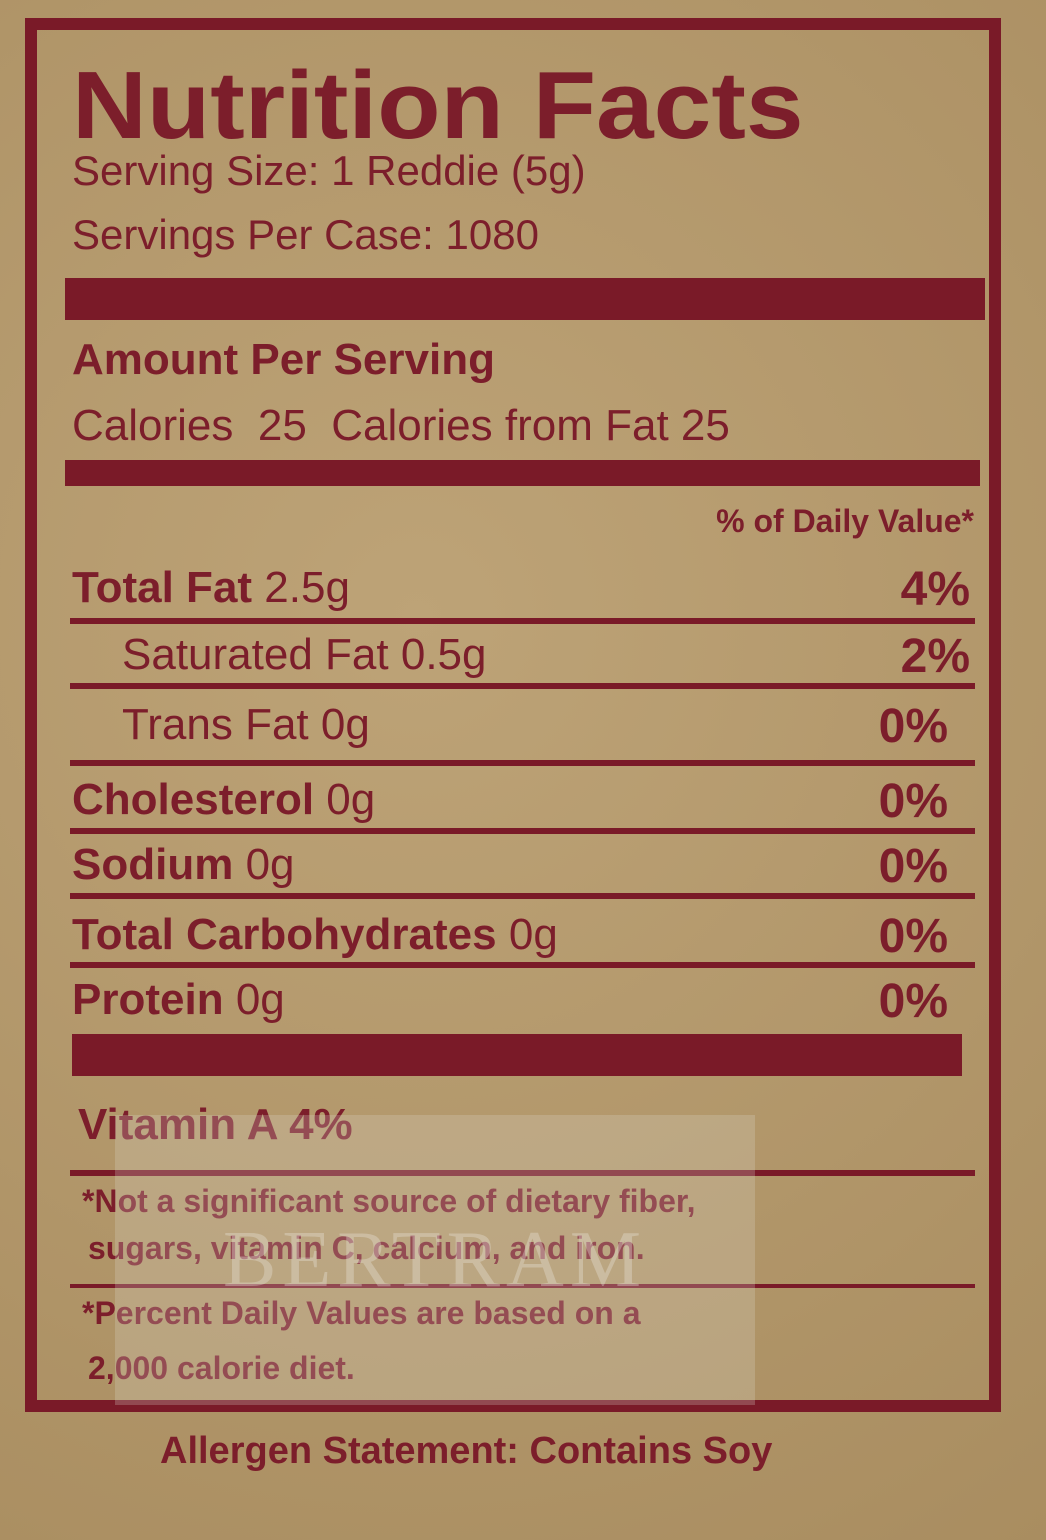 The width and height of the screenshot is (1046, 1540). Describe the element at coordinates (522, 473) in the screenshot. I see `medium-bar` at that location.